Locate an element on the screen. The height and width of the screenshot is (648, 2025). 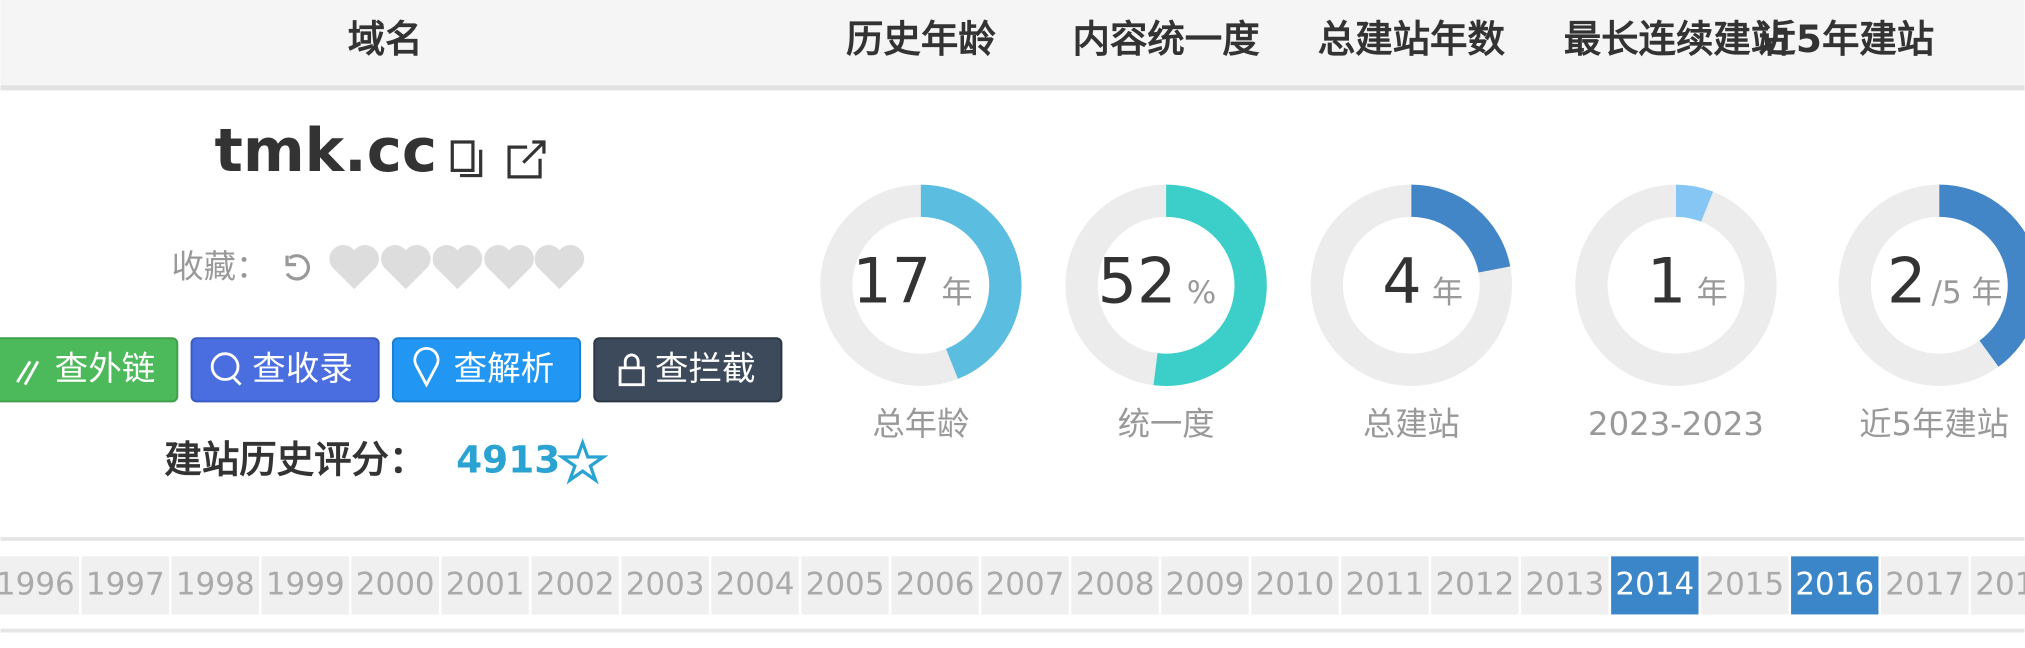
gauge-caption: 总年龄 is located at coordinates (920, 424).